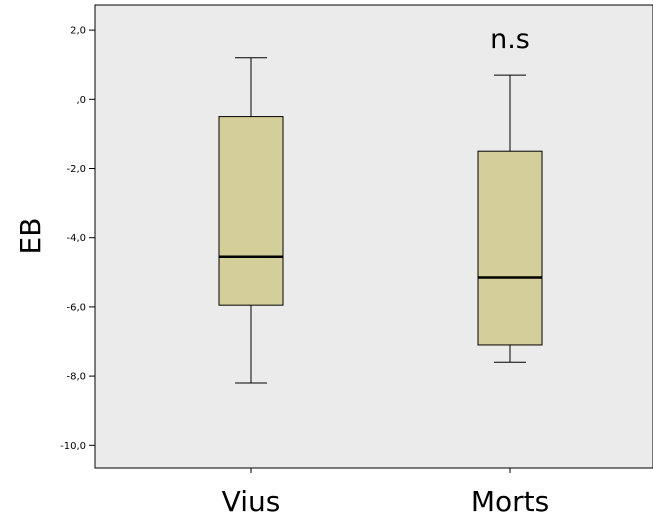  What do you see at coordinates (30, 236) in the screenshot?
I see `y-axis-label: EB` at bounding box center [30, 236].